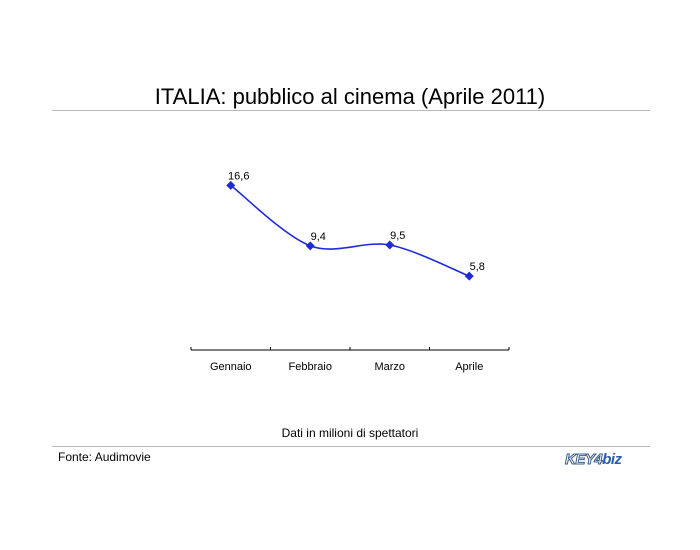 The width and height of the screenshot is (700, 550). What do you see at coordinates (350, 360) in the screenshot?
I see `x-axis: Gennaio Febbraio Marzo Aprile` at bounding box center [350, 360].